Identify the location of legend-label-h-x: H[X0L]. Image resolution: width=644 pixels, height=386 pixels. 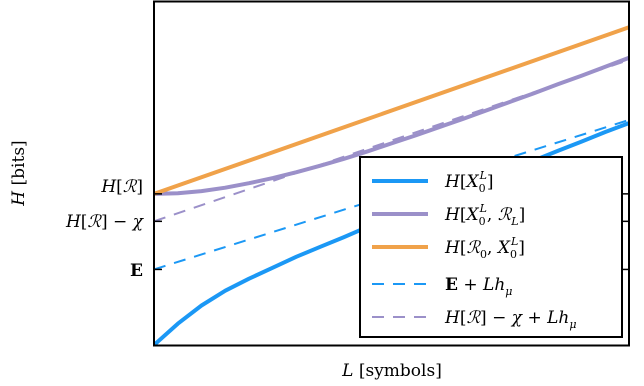
(469, 182).